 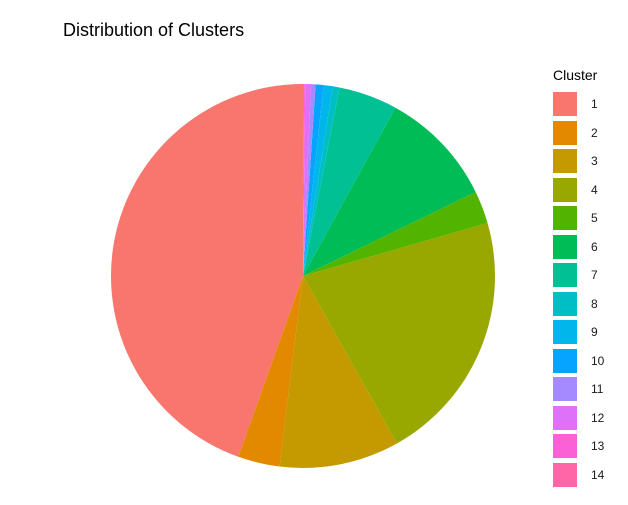 I want to click on legend-label-9: 9, so click(x=594, y=332).